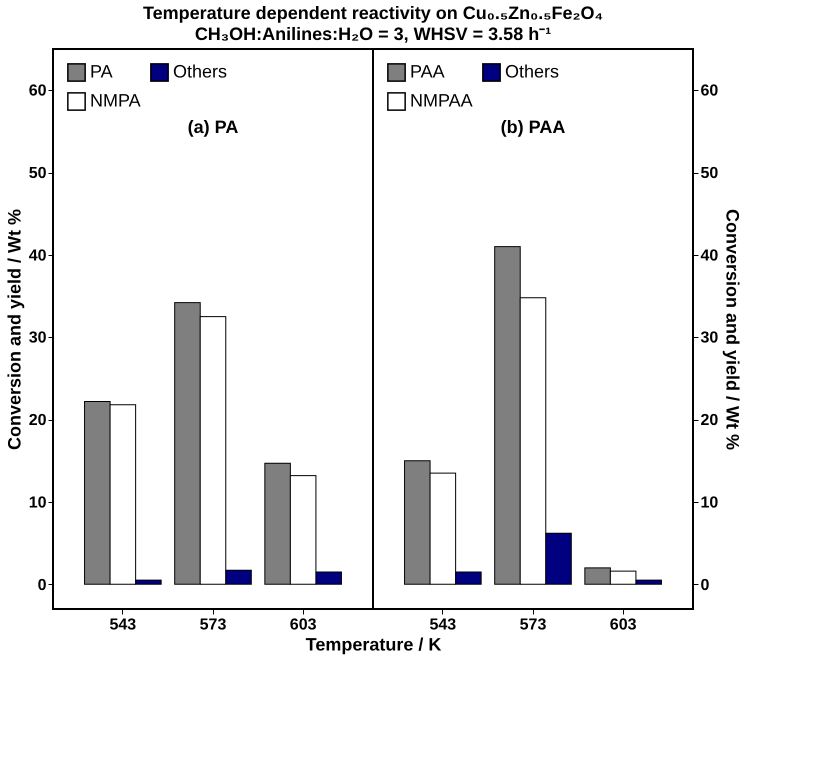  Describe the element at coordinates (115, 100) in the screenshot. I see `legend-label: NMPA` at that location.